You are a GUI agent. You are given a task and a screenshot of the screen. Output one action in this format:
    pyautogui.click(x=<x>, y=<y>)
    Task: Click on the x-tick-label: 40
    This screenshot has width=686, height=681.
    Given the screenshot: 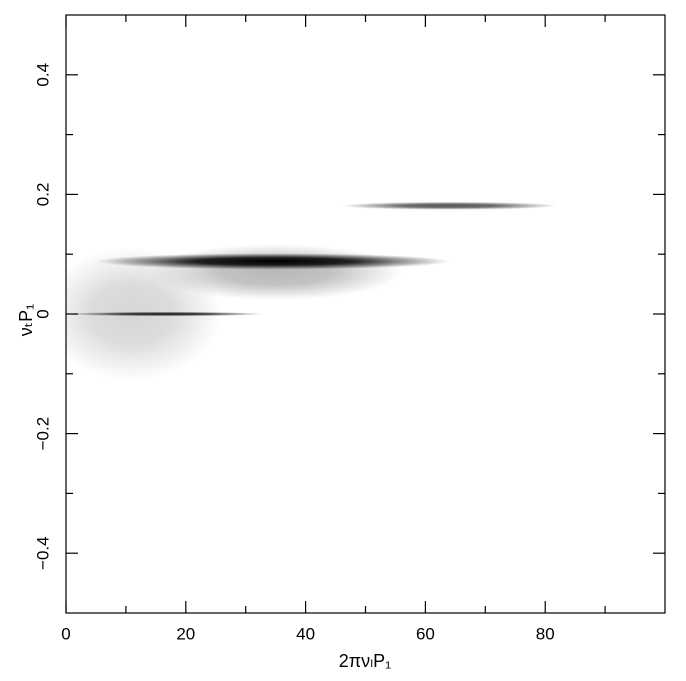 What is the action you would take?
    pyautogui.click(x=305, y=633)
    